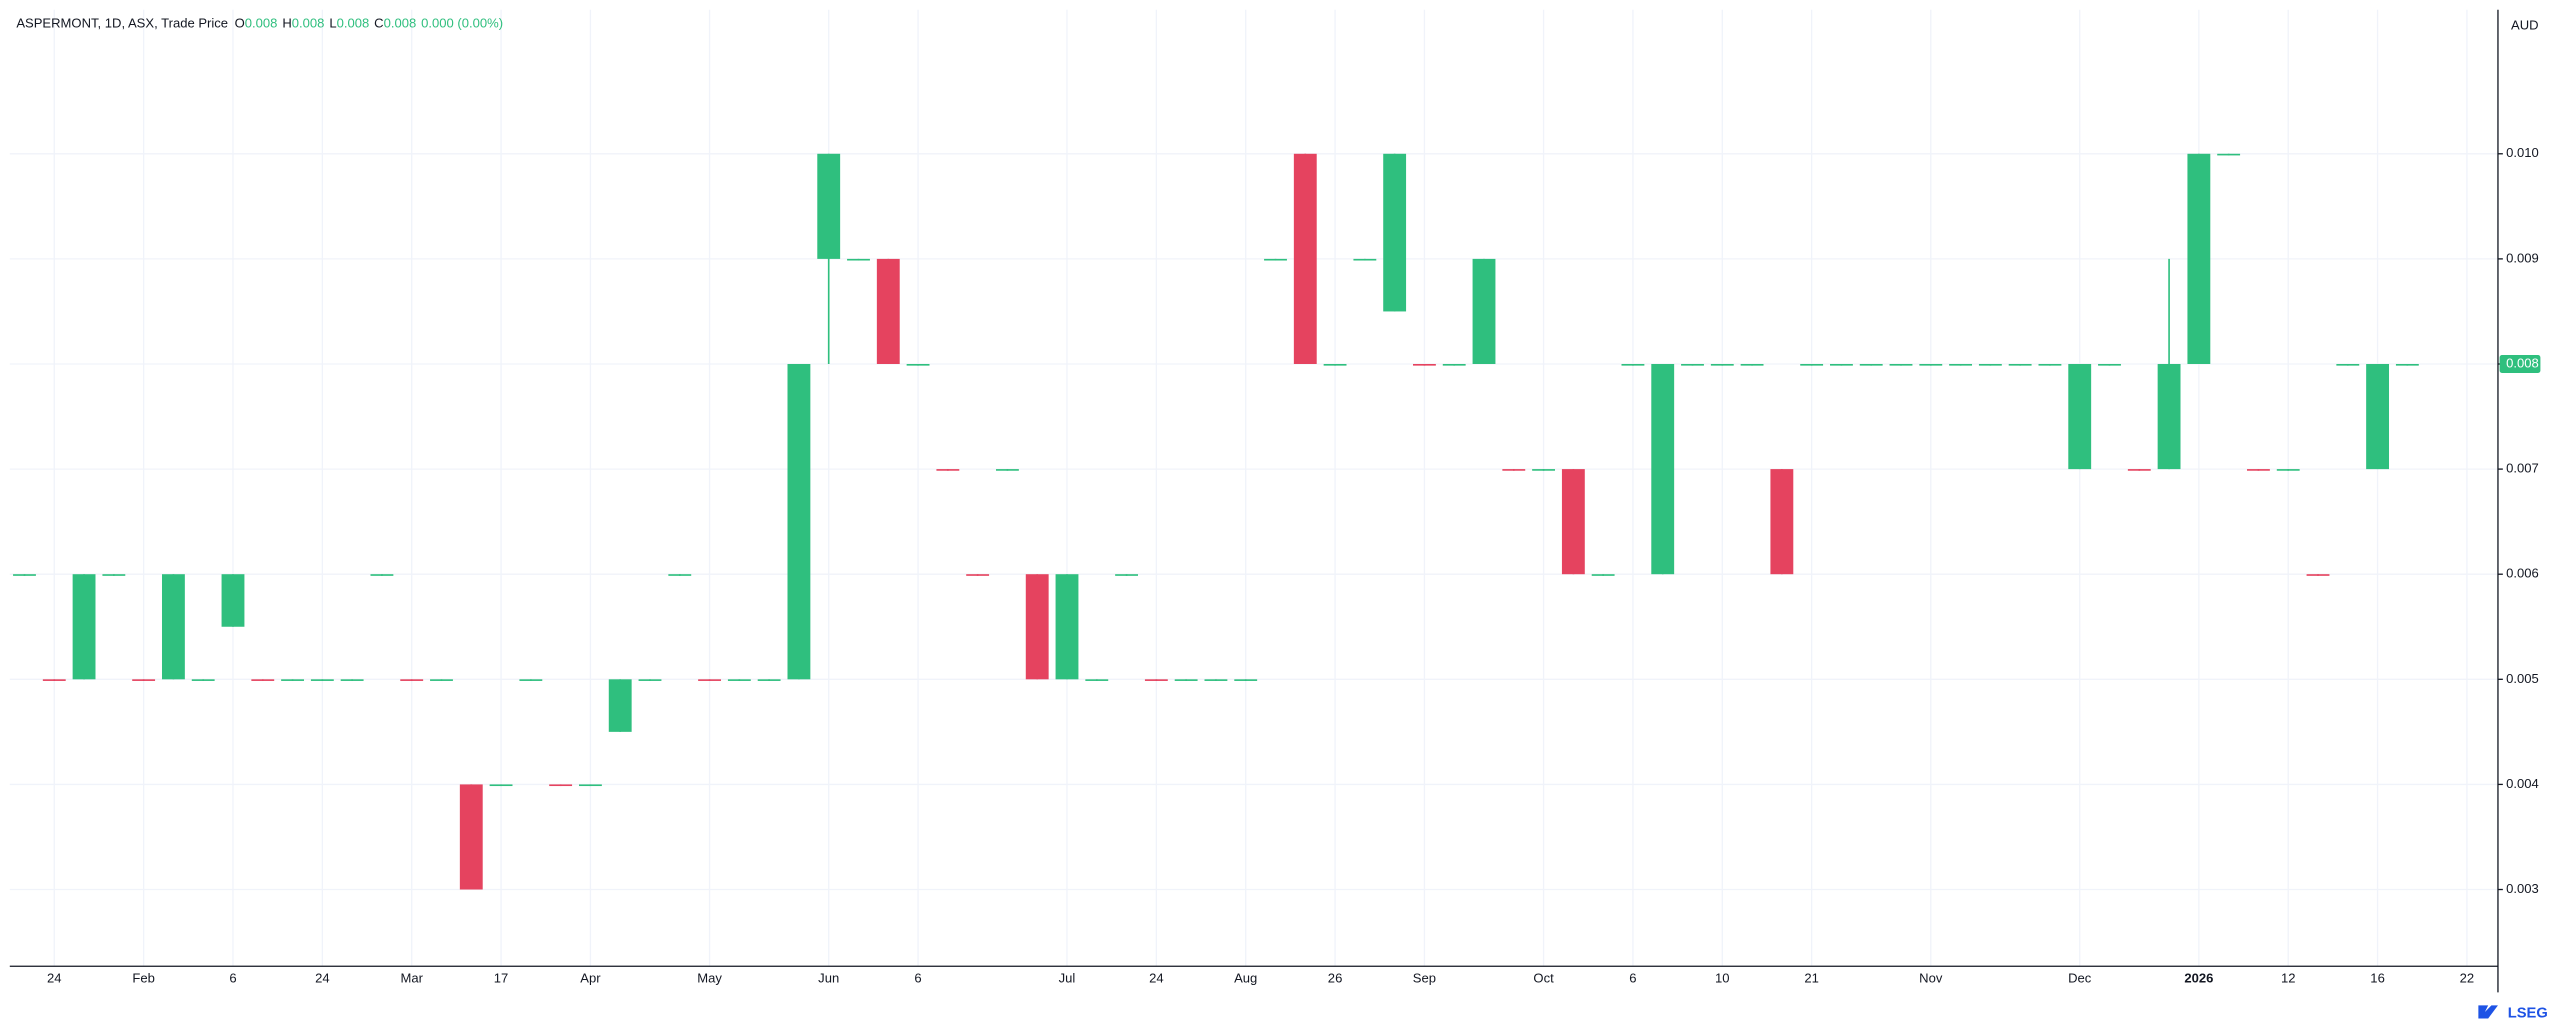 This screenshot has height=1025, width=2560. What do you see at coordinates (2467, 978) in the screenshot?
I see `x-tick-label: 22` at bounding box center [2467, 978].